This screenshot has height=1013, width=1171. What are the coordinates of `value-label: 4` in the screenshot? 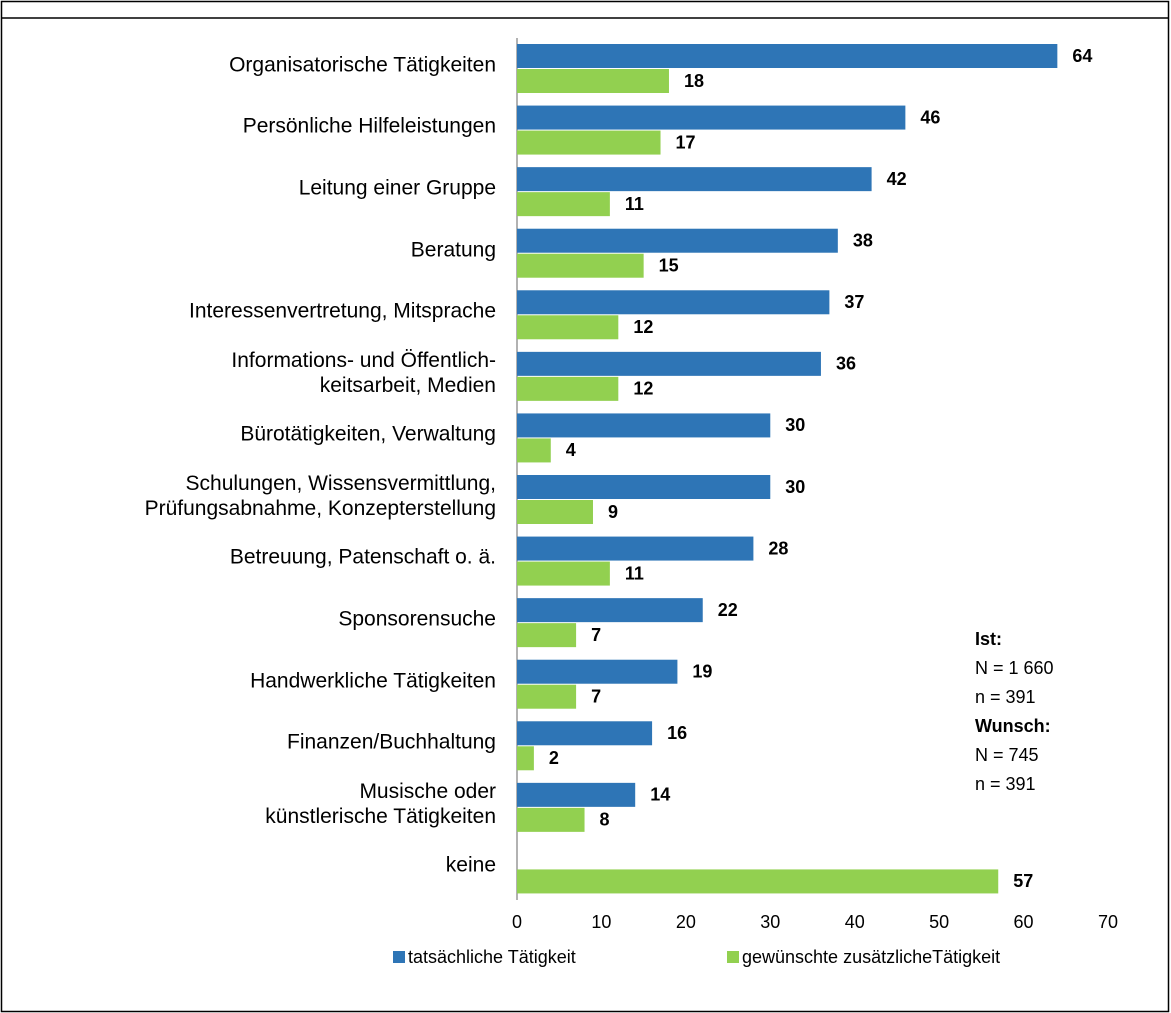 It's located at (571, 450).